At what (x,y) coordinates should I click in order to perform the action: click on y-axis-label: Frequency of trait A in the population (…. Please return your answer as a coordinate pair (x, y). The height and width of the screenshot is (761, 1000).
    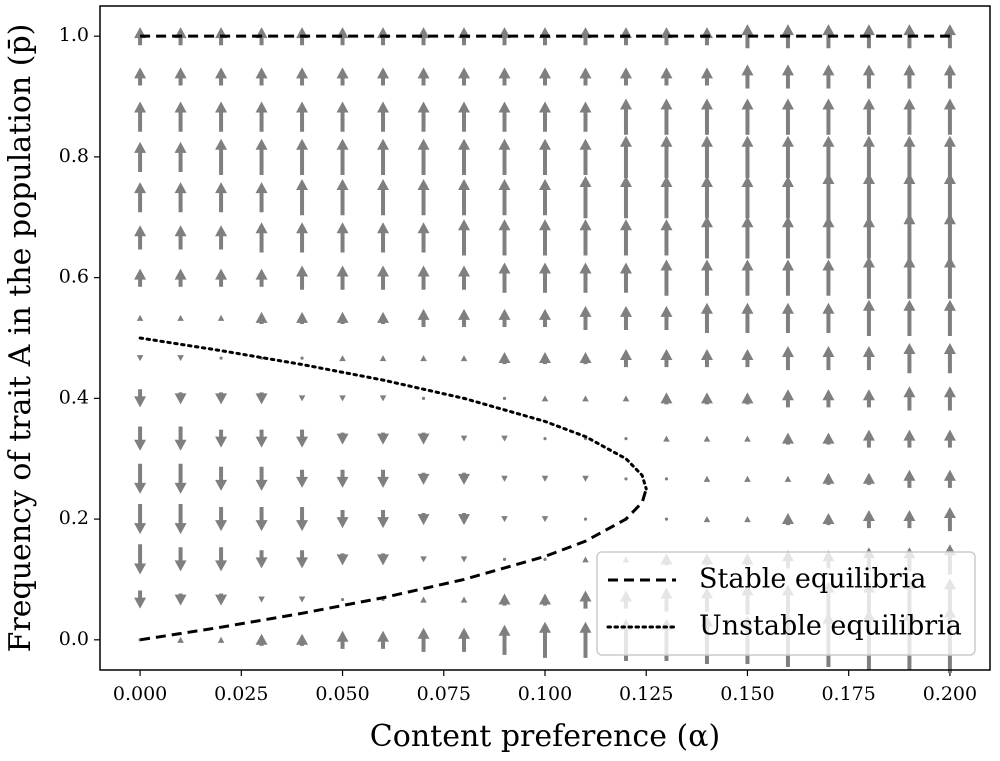
    Looking at the image, I should click on (20, 338).